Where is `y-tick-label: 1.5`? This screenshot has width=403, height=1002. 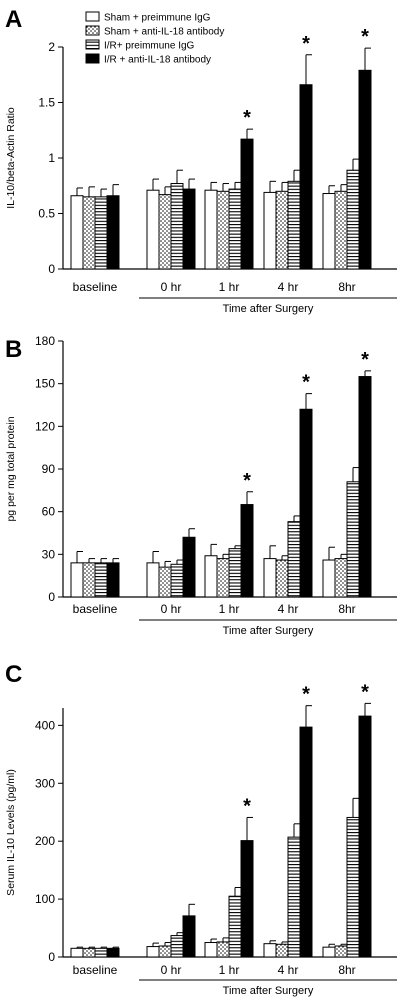
y-tick-label: 1.5 is located at coordinates (46, 103).